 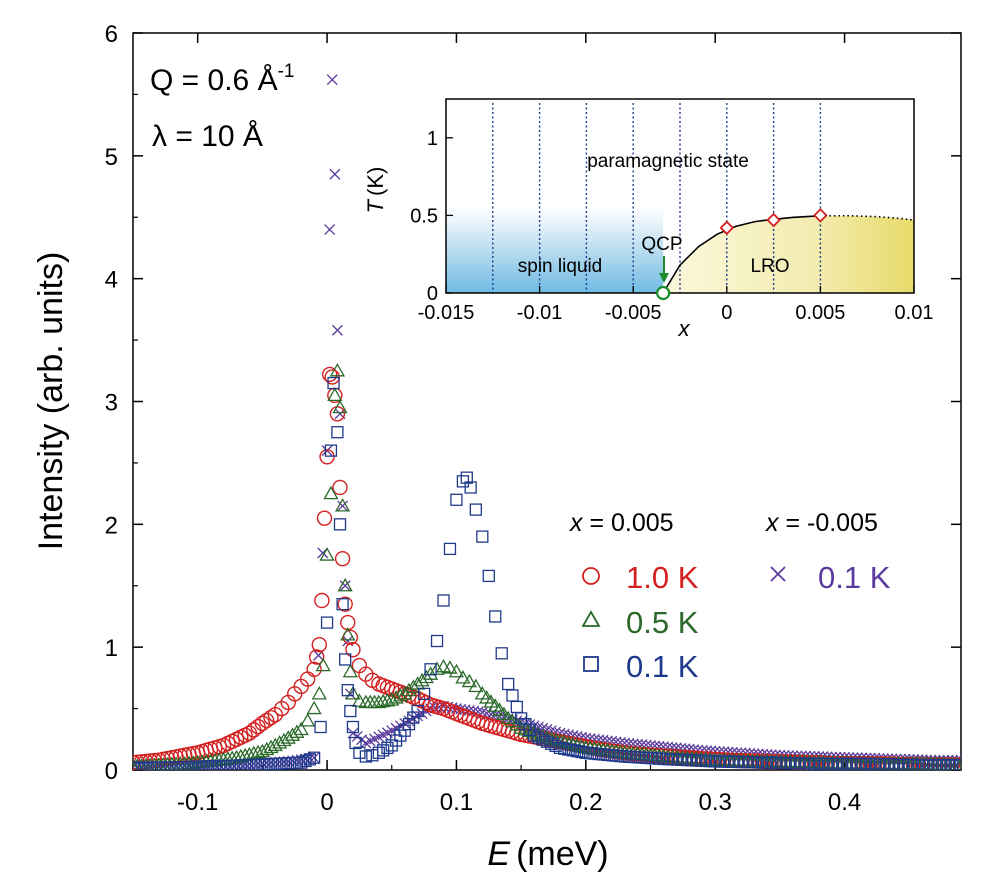 I want to click on q-annotation-text: Q = 0.6 Å, so click(x=214, y=80).